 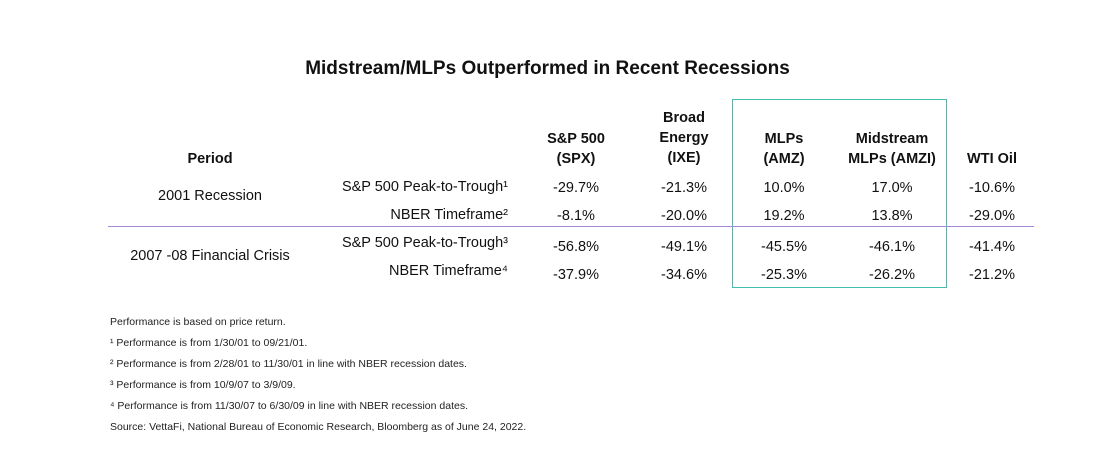 I want to click on cell-amzi: 13.8%, so click(x=892, y=216).